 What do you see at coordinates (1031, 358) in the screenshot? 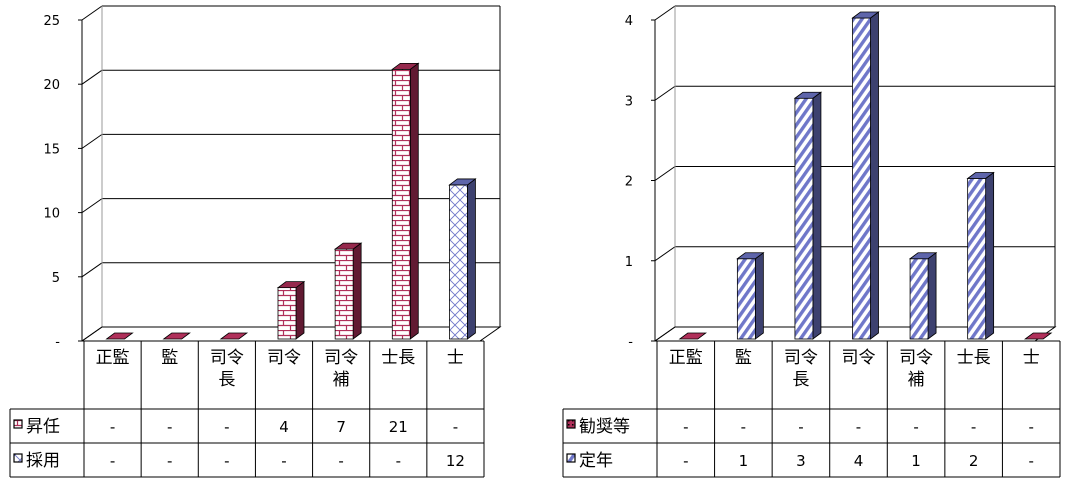
I see `right-category-label: 士` at bounding box center [1031, 358].